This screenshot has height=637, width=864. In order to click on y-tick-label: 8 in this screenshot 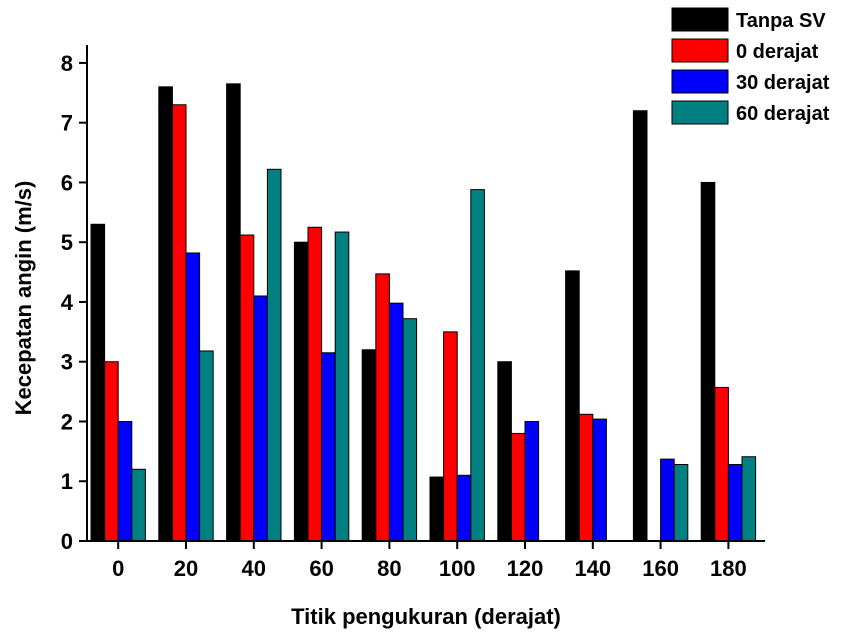, I will do `click(67, 63)`.